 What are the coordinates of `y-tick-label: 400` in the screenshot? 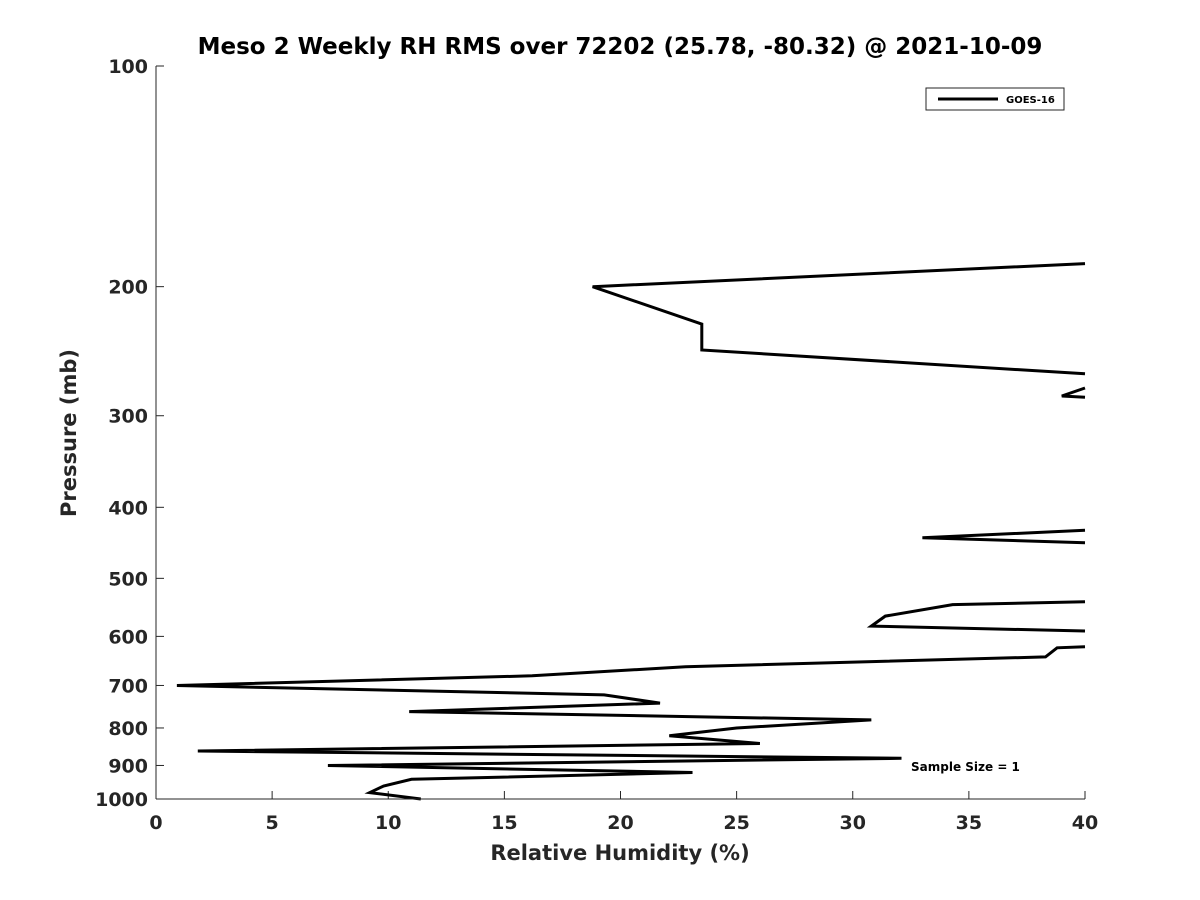 It's located at (128, 508).